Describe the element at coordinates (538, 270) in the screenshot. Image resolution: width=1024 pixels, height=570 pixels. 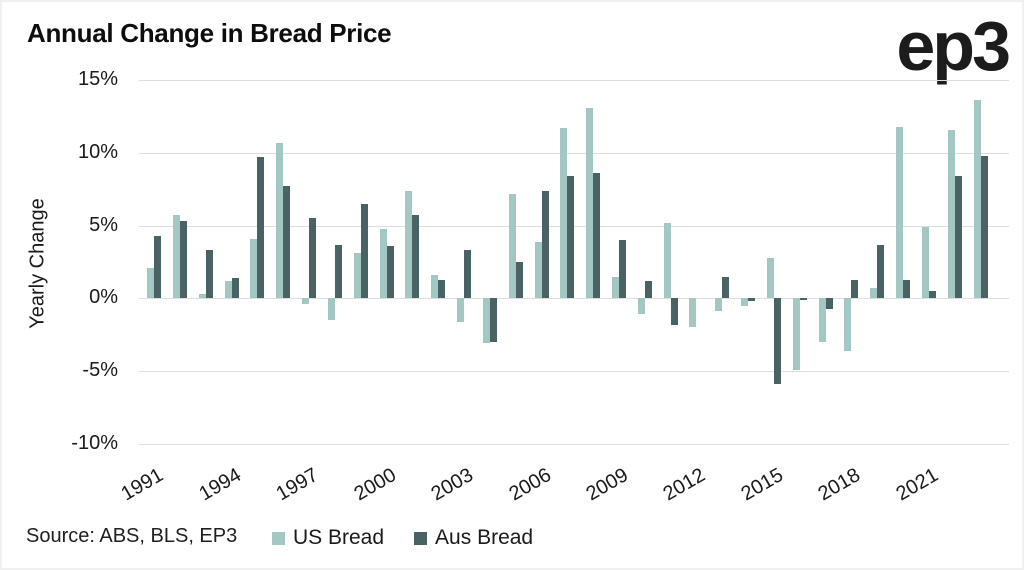
I see `bar-us-2006` at that location.